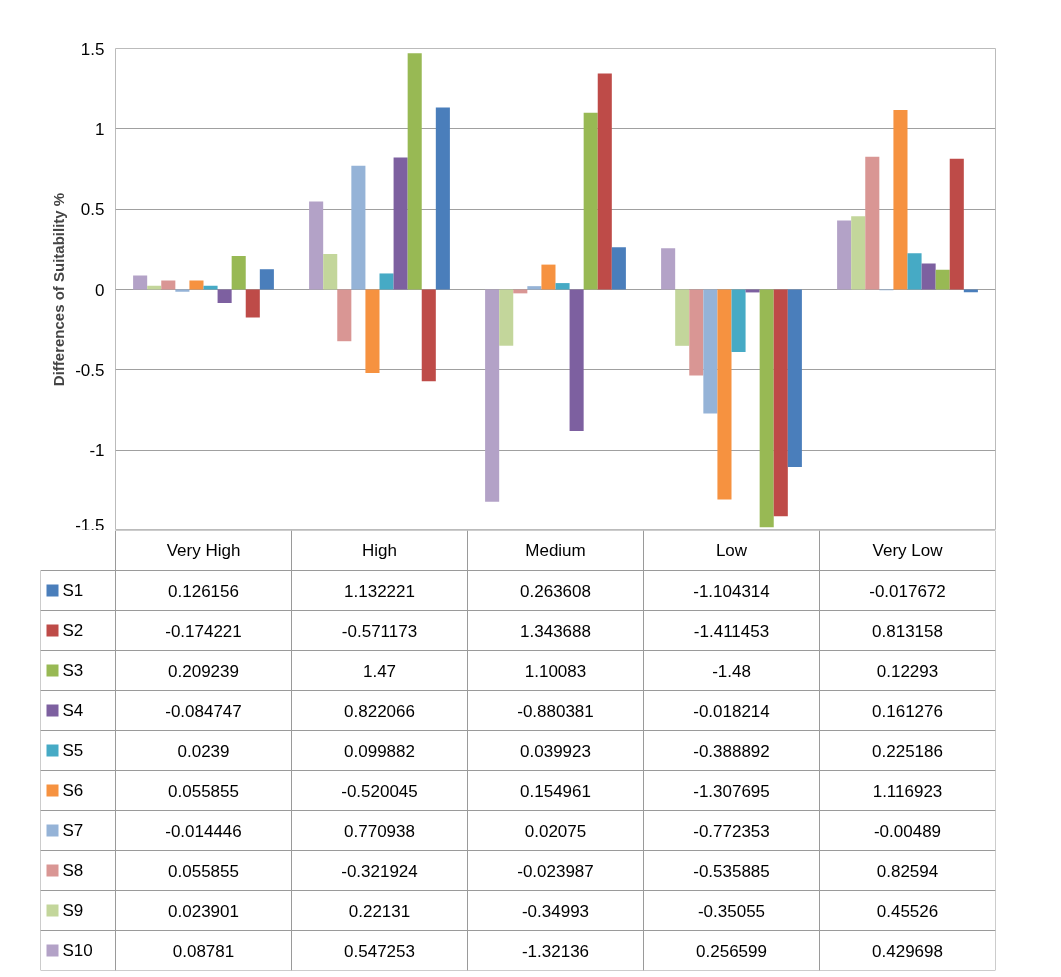  I want to click on data-label: -0.321924, so click(379, 871).